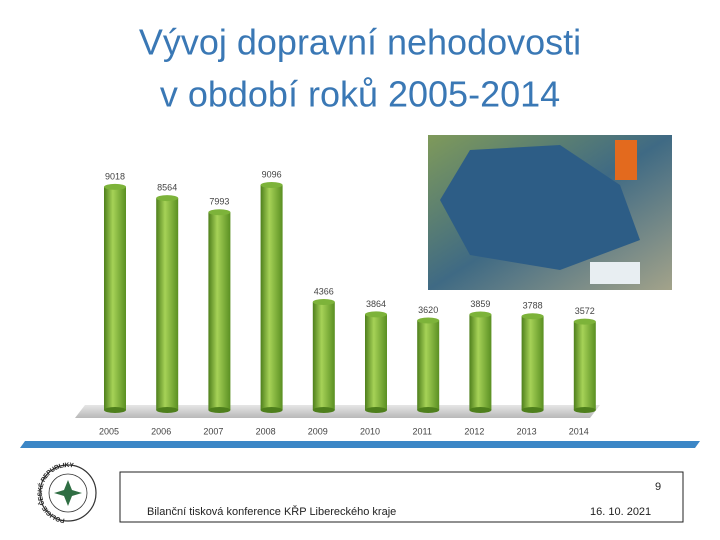 This screenshot has height=540, width=720. What do you see at coordinates (167, 188) in the screenshot?
I see `value-label: 8564` at bounding box center [167, 188].